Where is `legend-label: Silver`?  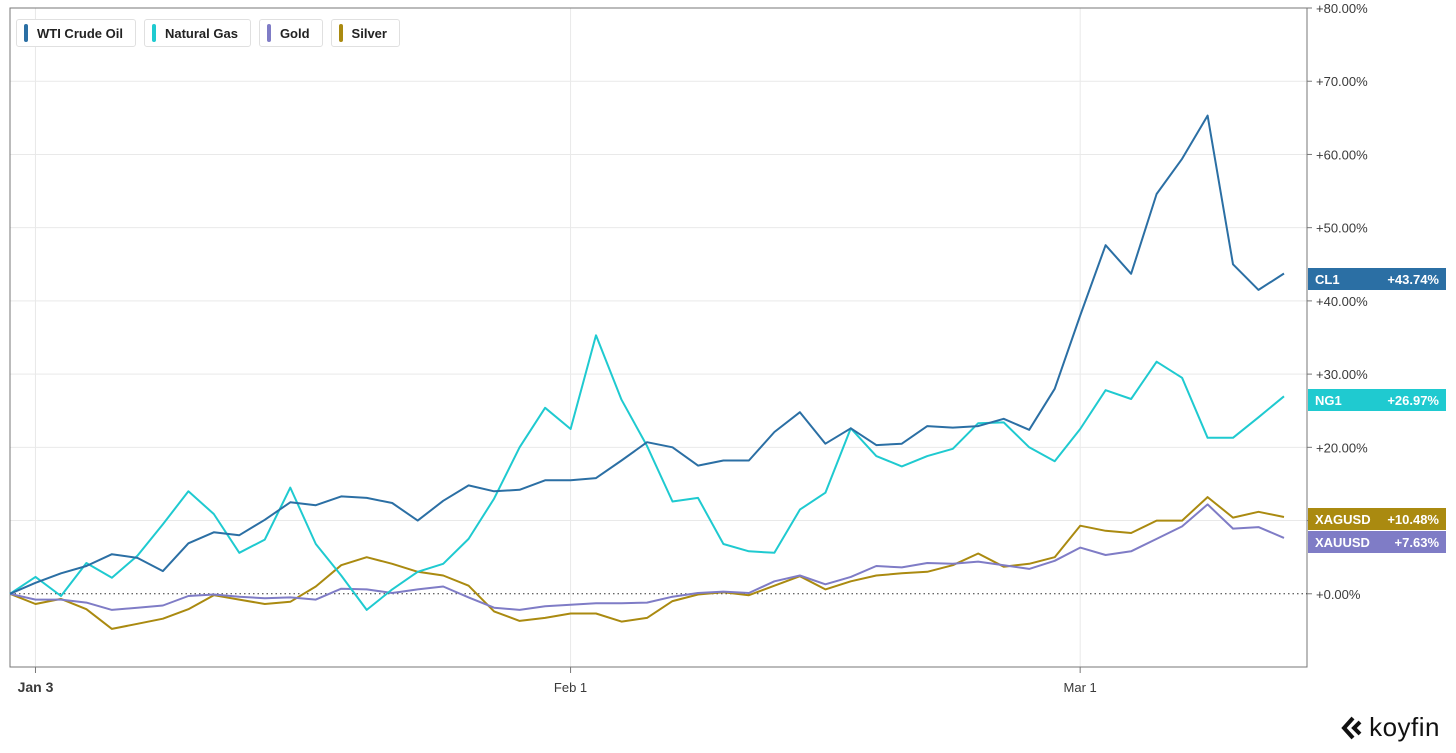 legend-label: Silver is located at coordinates (369, 33).